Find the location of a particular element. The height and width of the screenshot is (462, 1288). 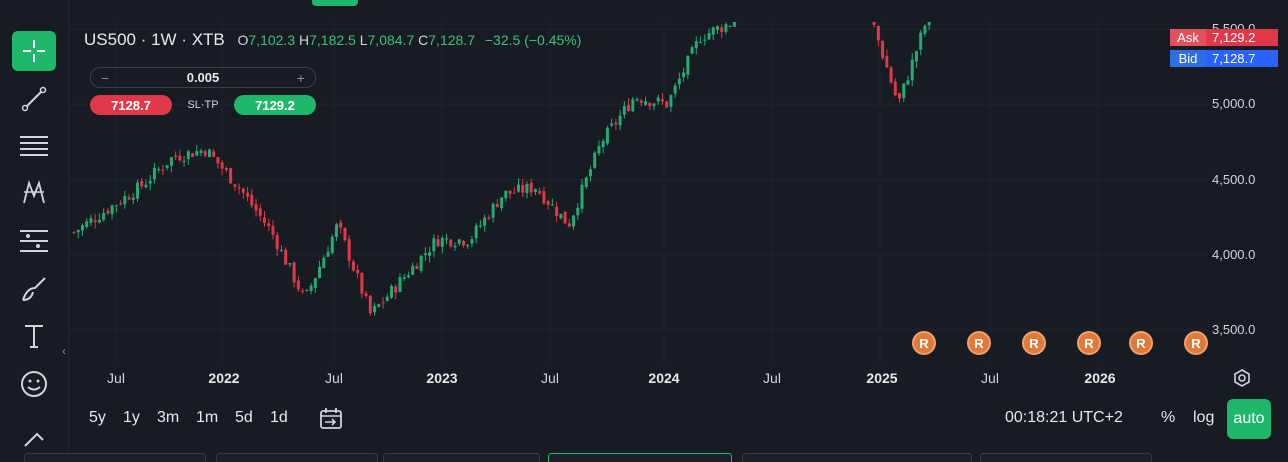

quantity-value: 0.005 is located at coordinates (203, 77).